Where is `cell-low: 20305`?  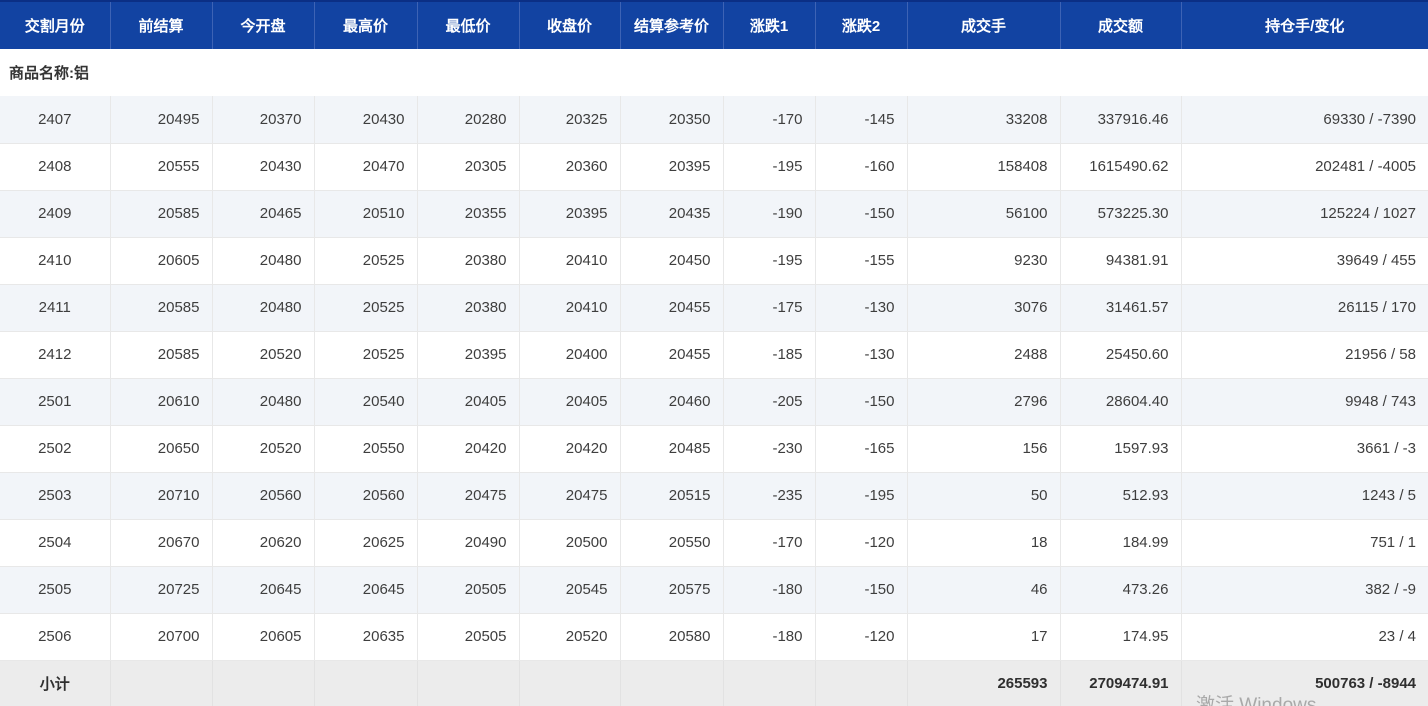 cell-low: 20305 is located at coordinates (468, 167).